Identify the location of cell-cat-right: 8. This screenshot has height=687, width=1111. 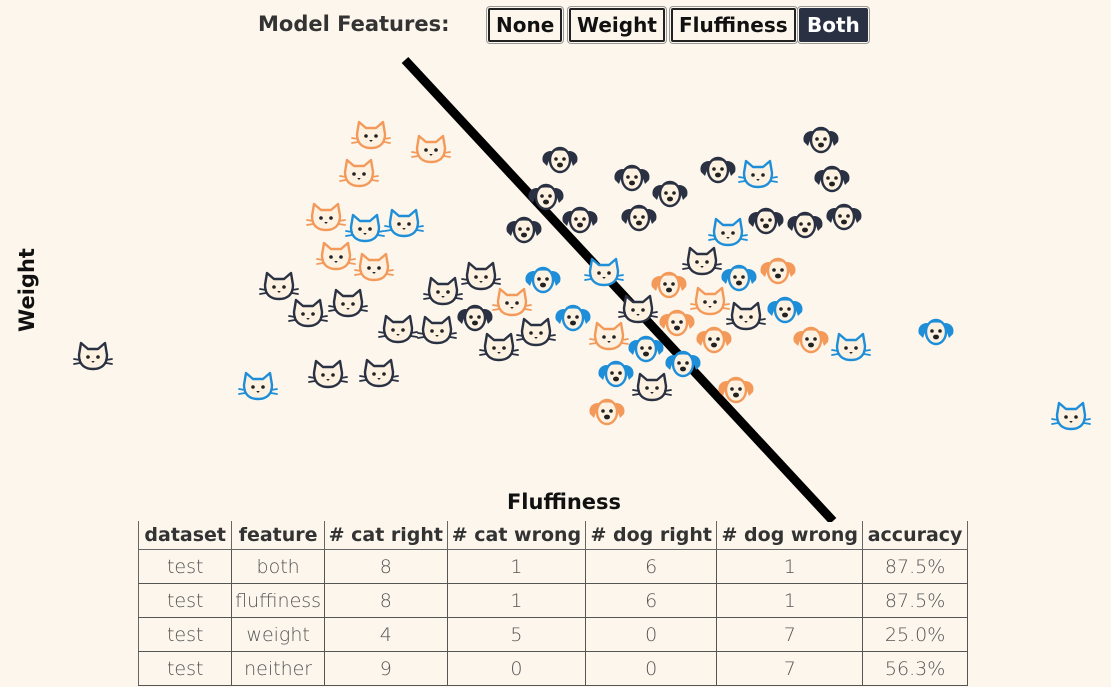
(385, 600).